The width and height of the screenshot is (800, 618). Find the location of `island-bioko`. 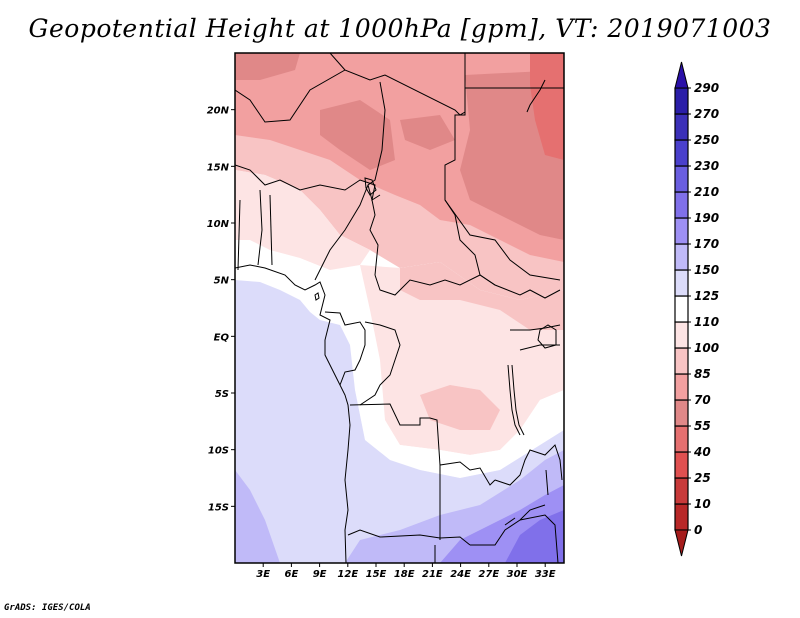

island-bioko is located at coordinates (317, 296).